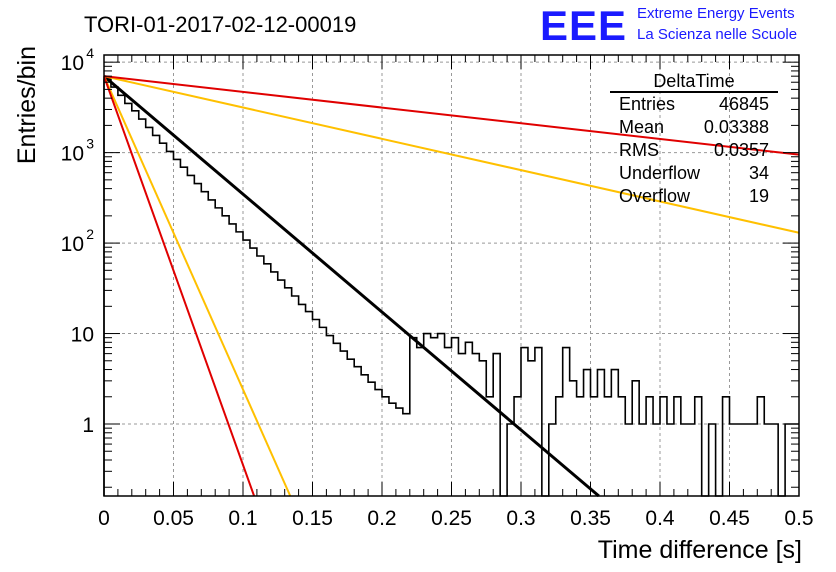 This screenshot has height=572, width=836. Describe the element at coordinates (520, 518) in the screenshot. I see `x-tick-label: 0.3` at that location.